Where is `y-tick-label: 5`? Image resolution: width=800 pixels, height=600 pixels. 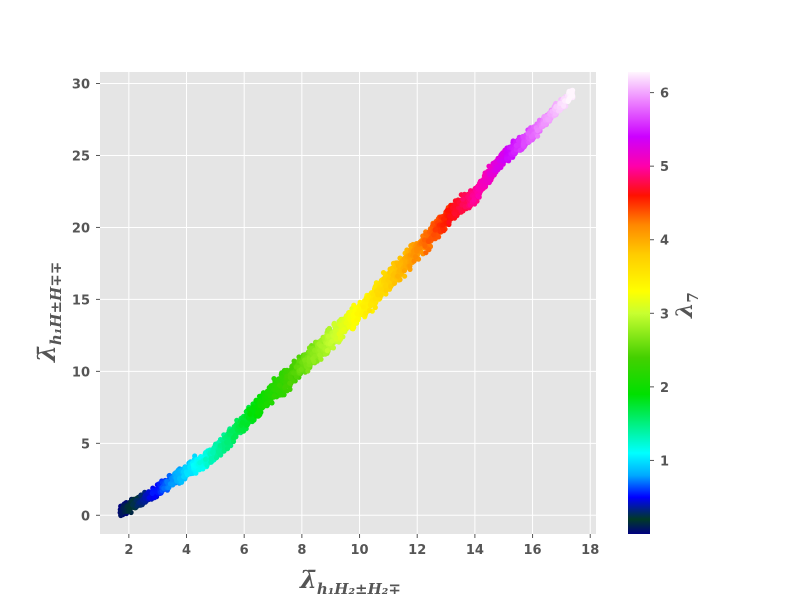
y-tick-label: 5 is located at coordinates (85, 444).